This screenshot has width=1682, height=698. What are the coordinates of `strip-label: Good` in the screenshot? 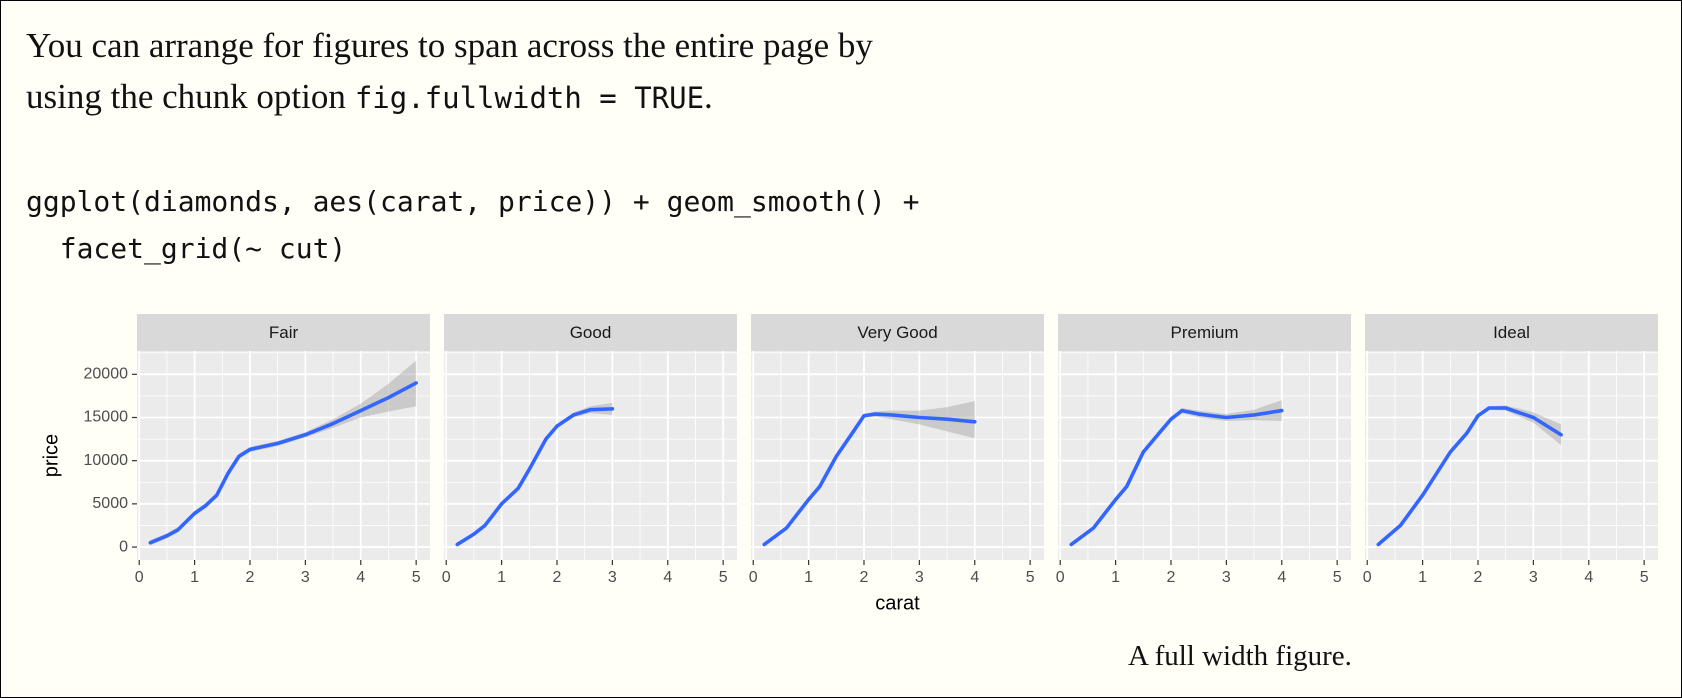 It's located at (591, 332).